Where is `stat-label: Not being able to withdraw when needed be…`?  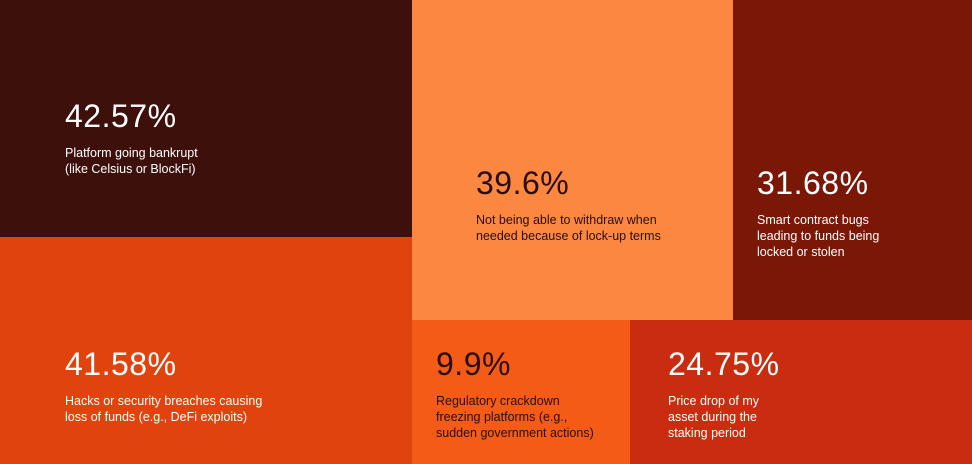 stat-label: Not being able to withdraw when needed be… is located at coordinates (568, 228).